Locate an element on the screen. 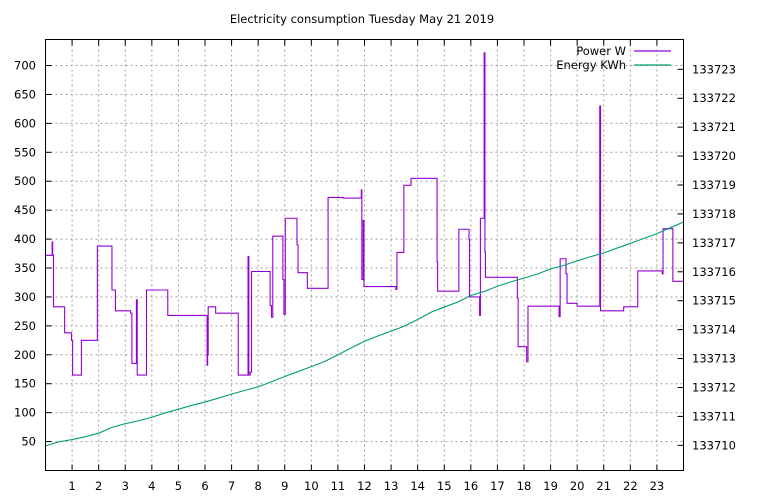 Image resolution: width=768 pixels, height=500 pixels. x-tick-label: 14 is located at coordinates (417, 486).